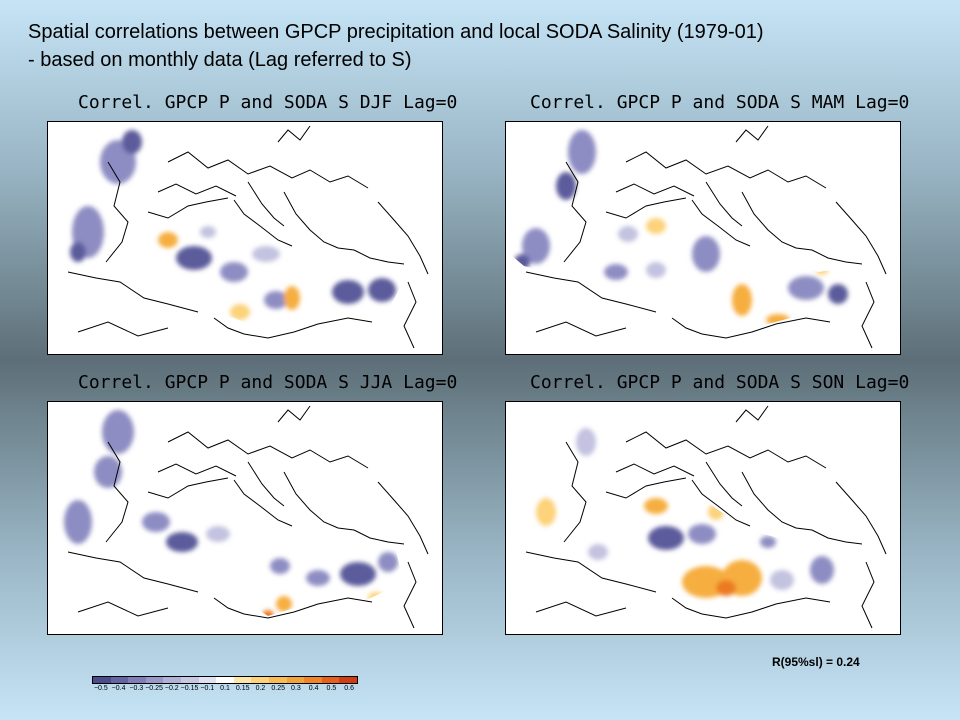 The width and height of the screenshot is (960, 720). Describe the element at coordinates (331, 688) in the screenshot. I see `colorbar-tick-label: 0.5` at that location.